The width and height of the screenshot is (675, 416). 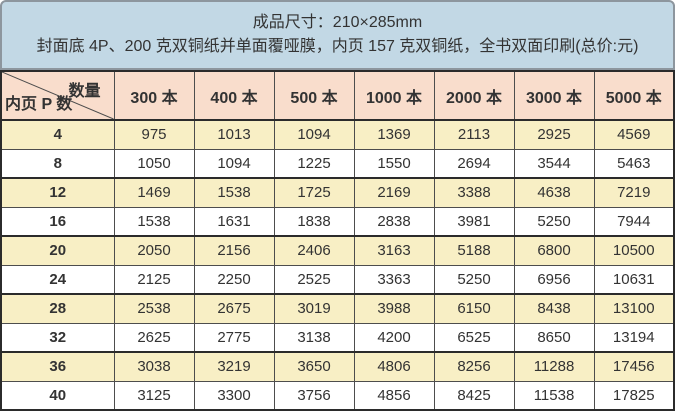 I want to click on price-cell: 17456, so click(x=634, y=366).